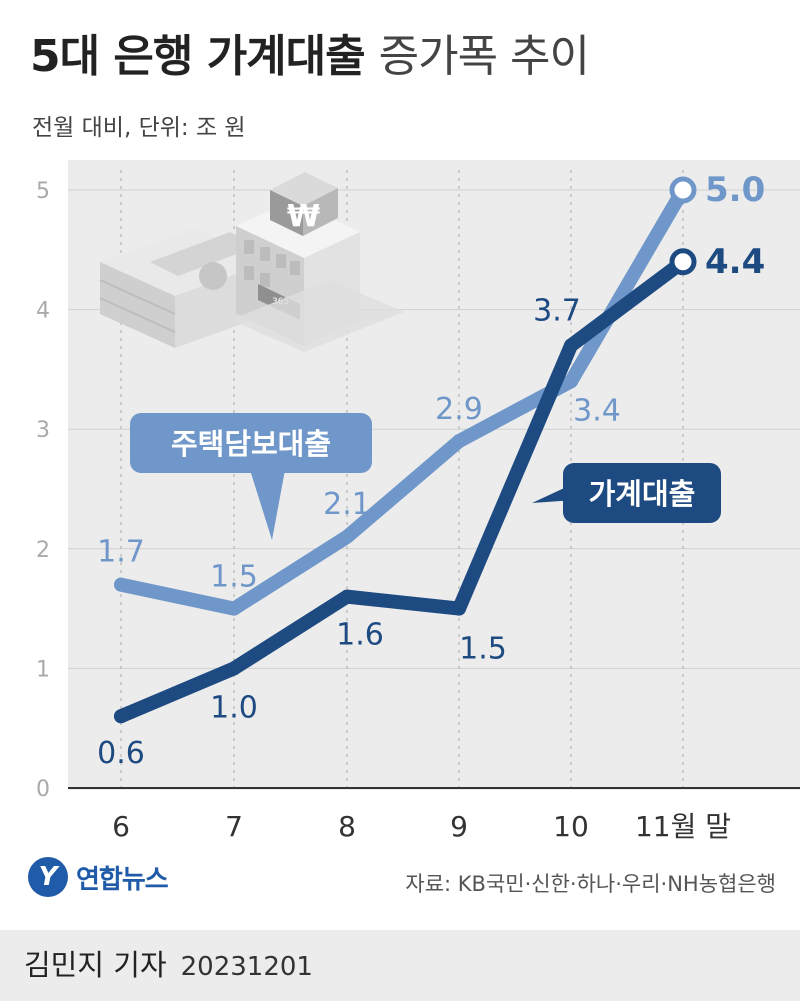  Describe the element at coordinates (234, 826) in the screenshot. I see `x-tick-label: 7` at that location.